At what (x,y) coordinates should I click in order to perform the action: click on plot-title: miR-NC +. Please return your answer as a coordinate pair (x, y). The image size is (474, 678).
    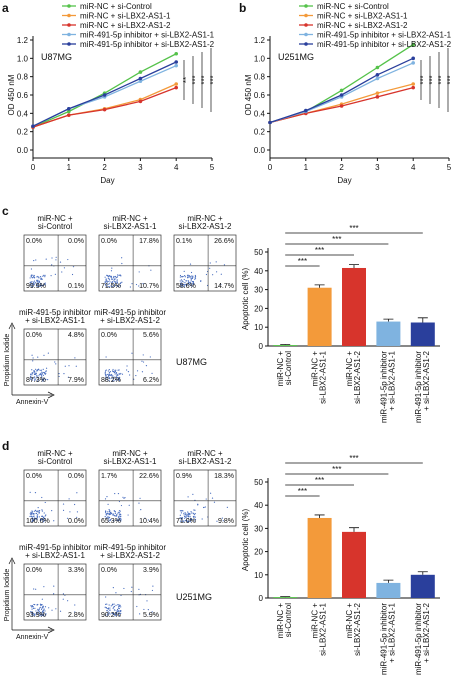
    Looking at the image, I should click on (205, 453).